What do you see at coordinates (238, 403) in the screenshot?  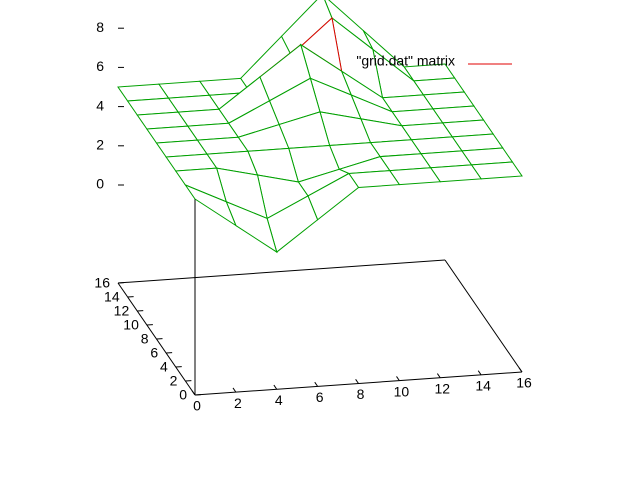 I see `x-tick-label: 2` at bounding box center [238, 403].